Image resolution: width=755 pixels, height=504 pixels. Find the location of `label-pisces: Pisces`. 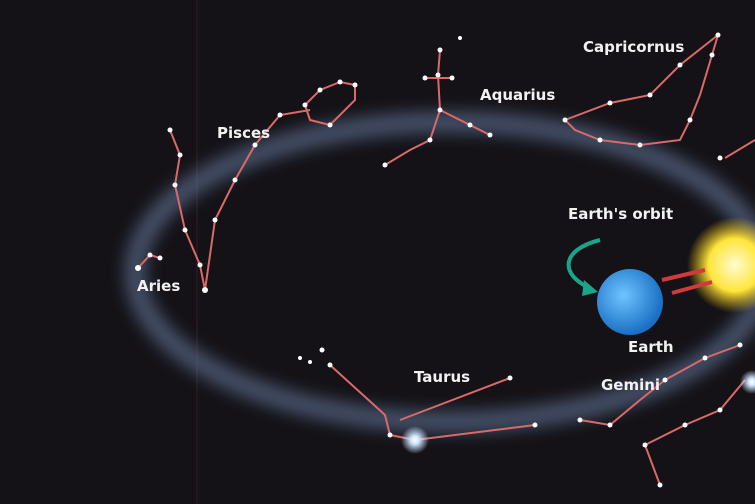

label-pisces: Pisces is located at coordinates (243, 133).